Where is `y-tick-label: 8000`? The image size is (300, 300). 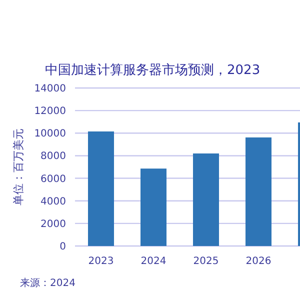 y-tick-label: 8000 is located at coordinates (53, 156).